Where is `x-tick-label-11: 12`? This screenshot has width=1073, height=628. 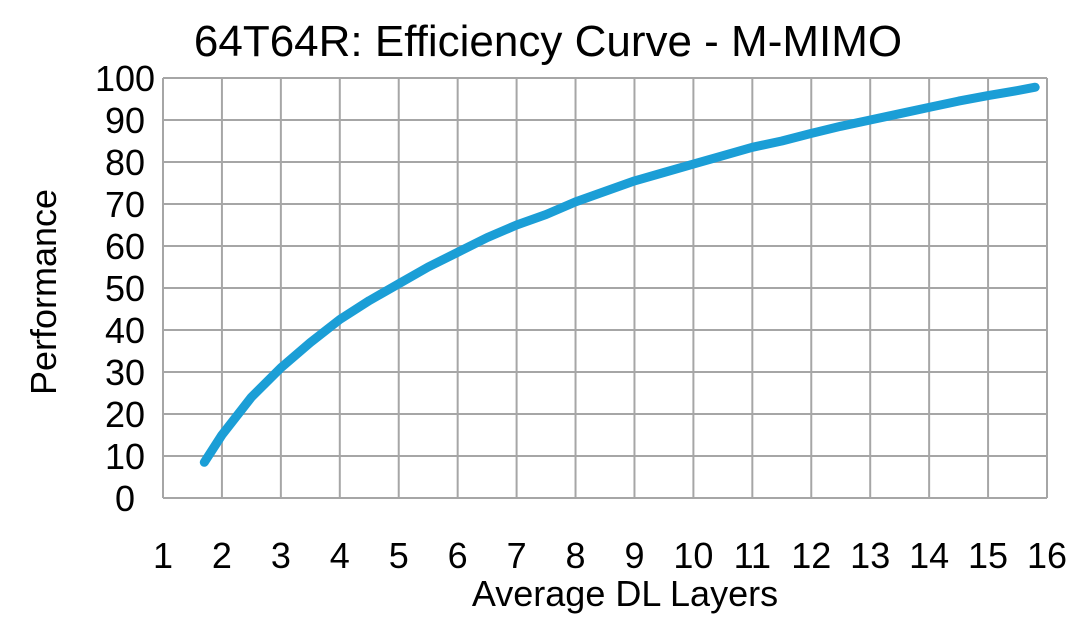 x-tick-label-11: 12 is located at coordinates (811, 555).